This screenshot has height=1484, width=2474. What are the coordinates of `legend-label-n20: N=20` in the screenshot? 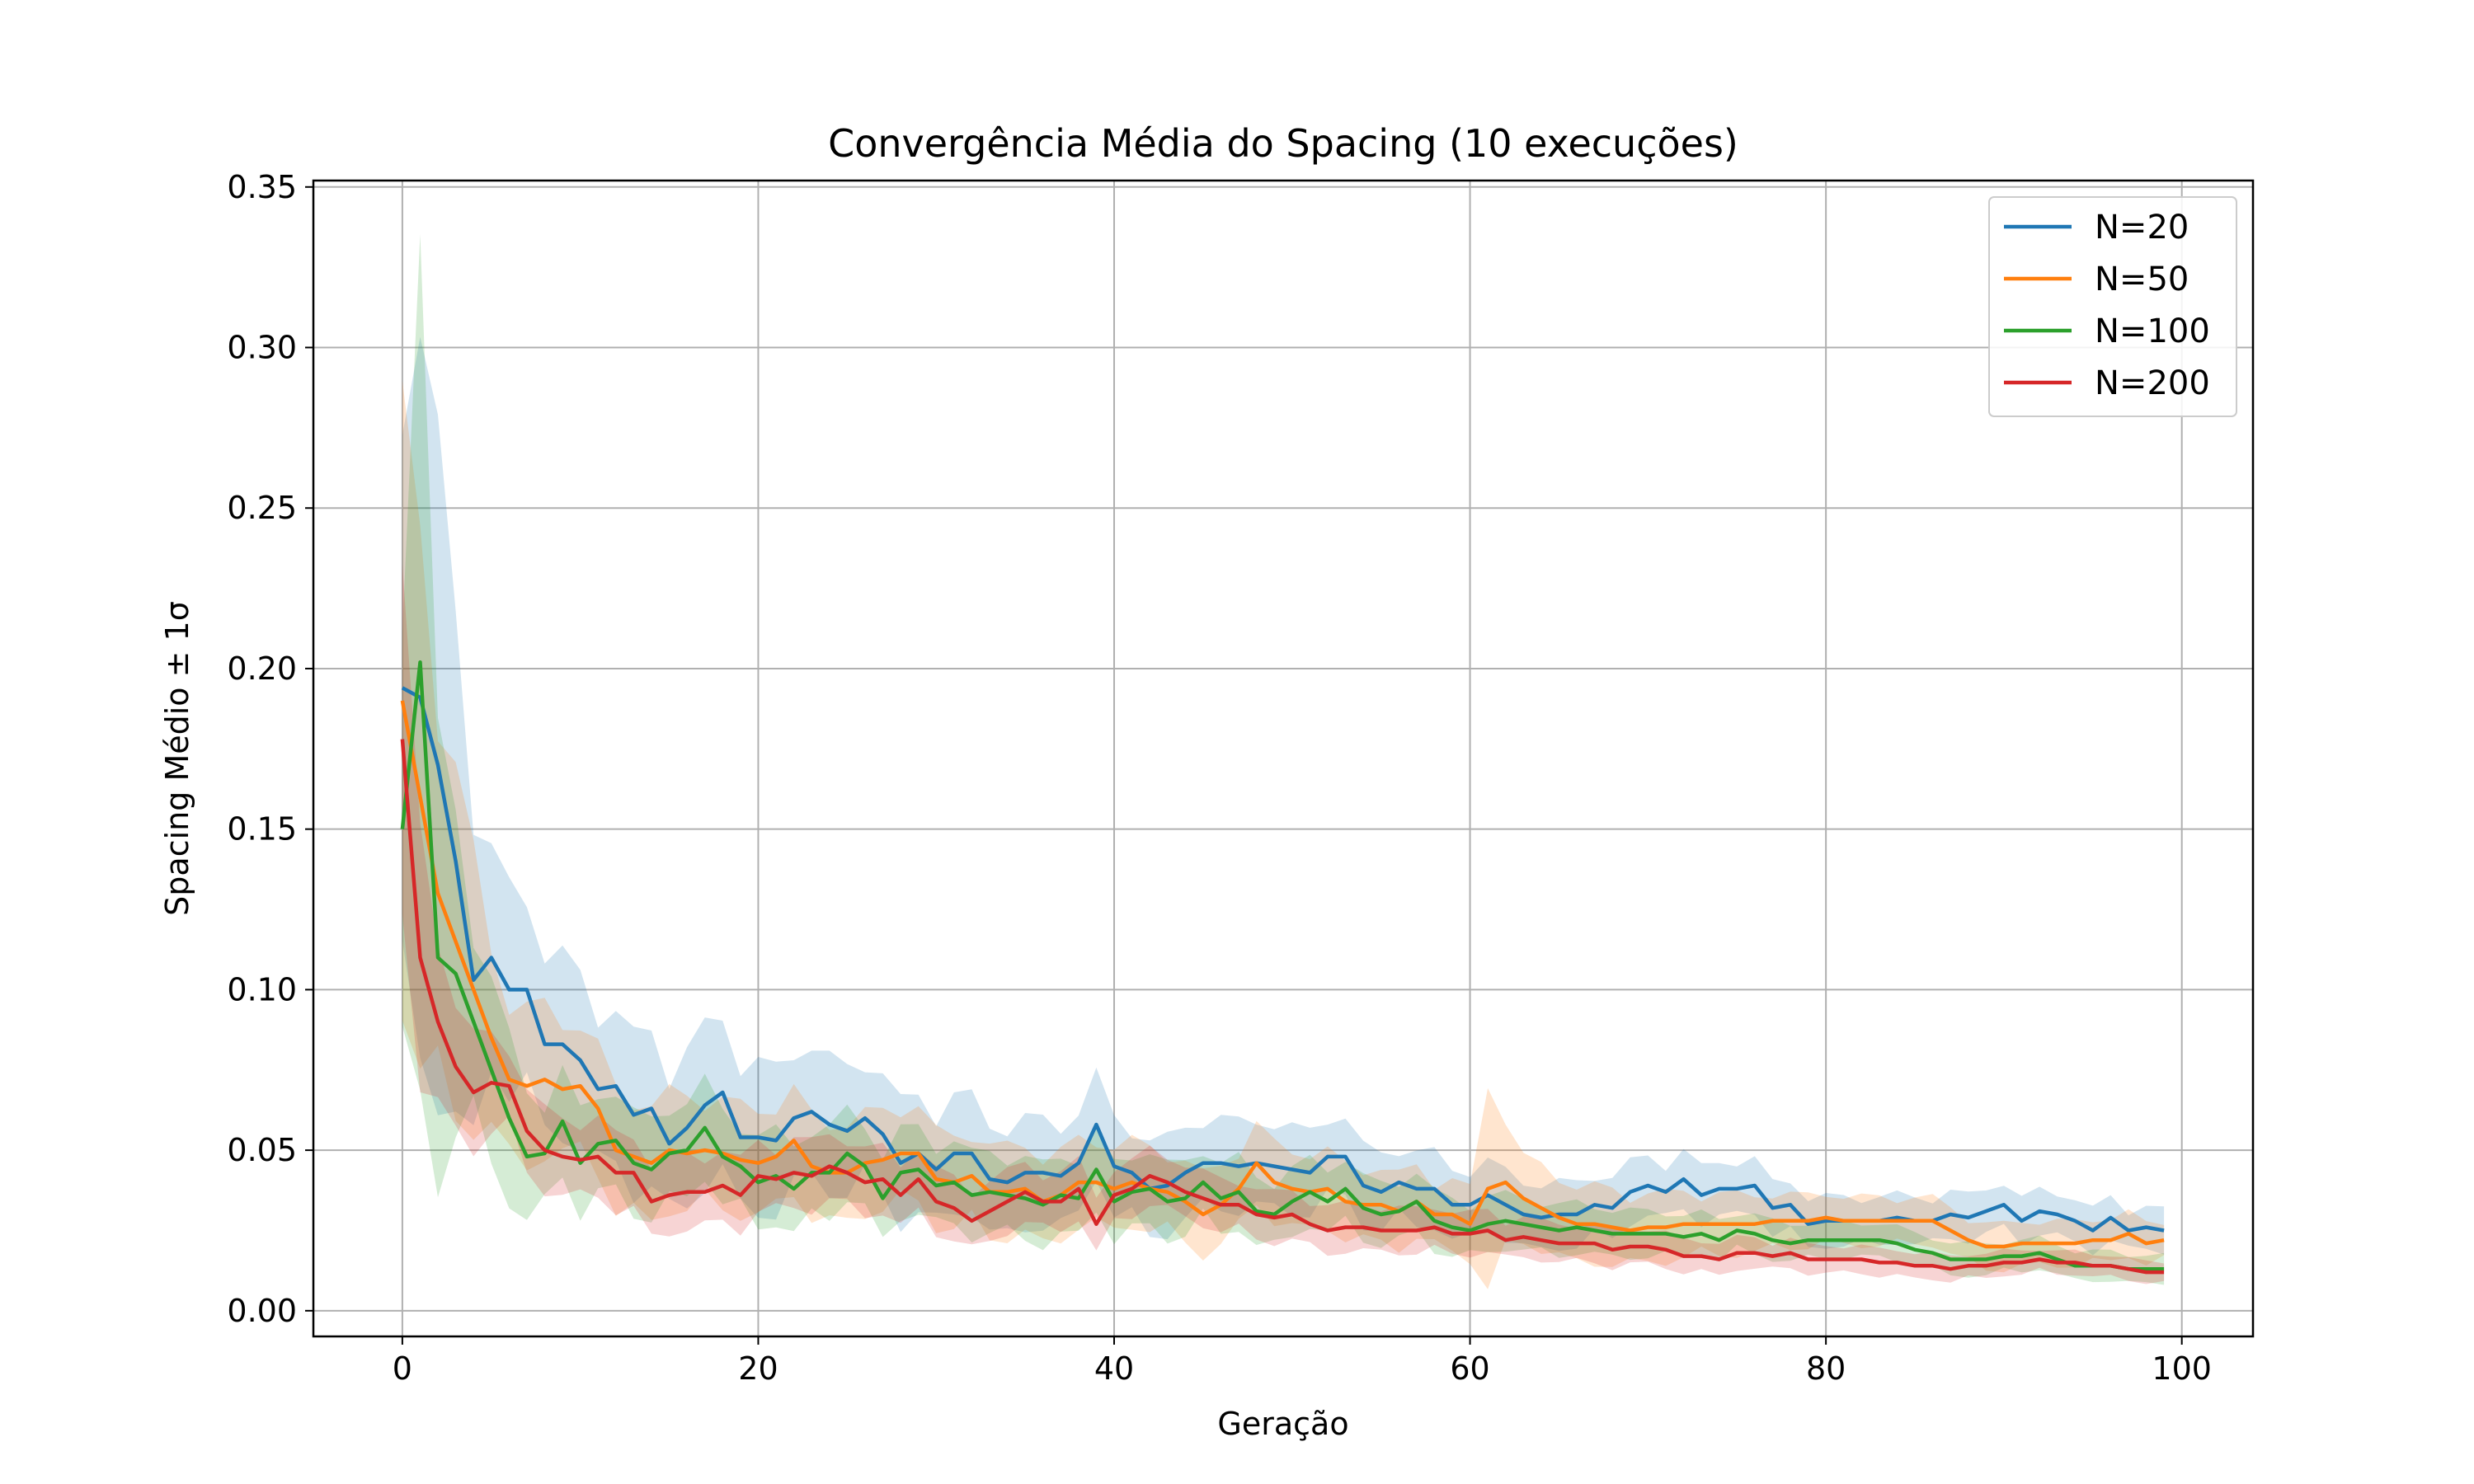 It's located at (2142, 228).